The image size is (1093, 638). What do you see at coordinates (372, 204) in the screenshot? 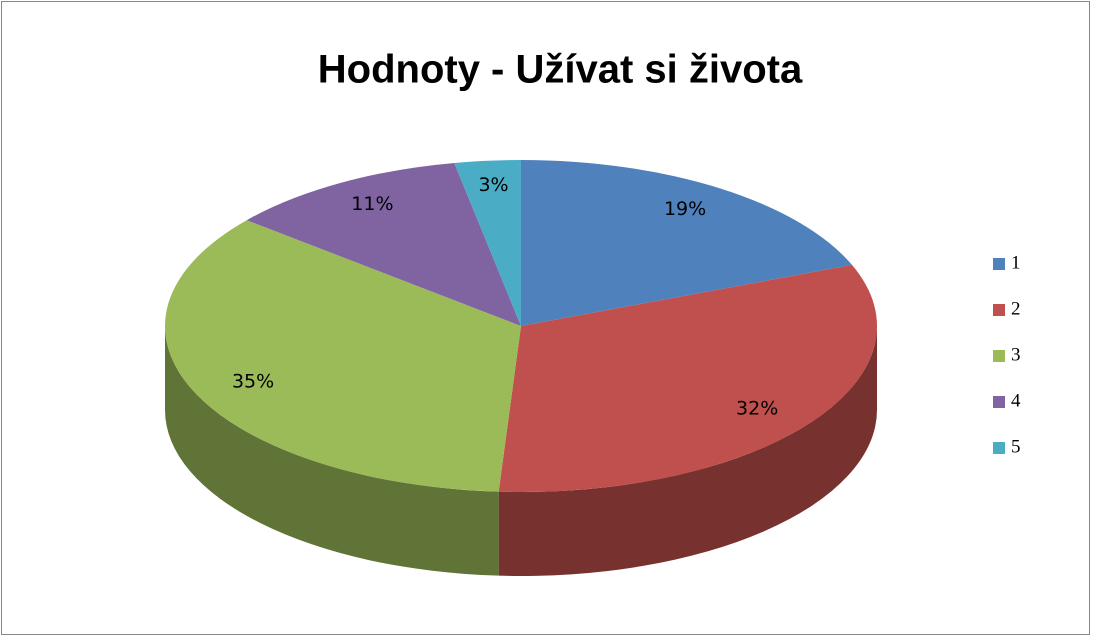
I see `data-label: 11%` at bounding box center [372, 204].